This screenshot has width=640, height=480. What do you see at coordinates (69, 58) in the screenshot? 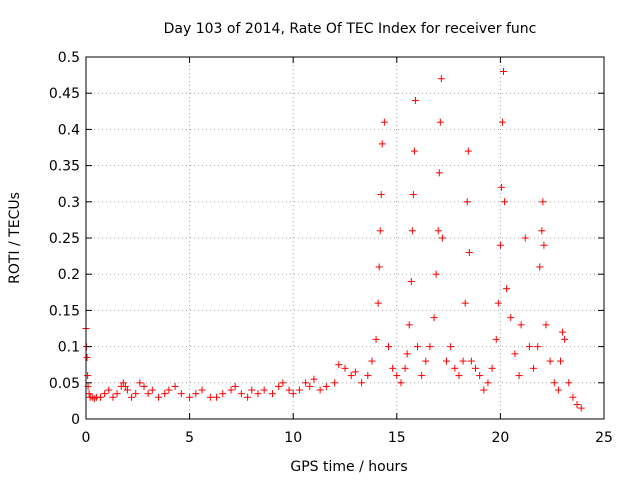
I see `y-tick-label: 0.5` at bounding box center [69, 58].